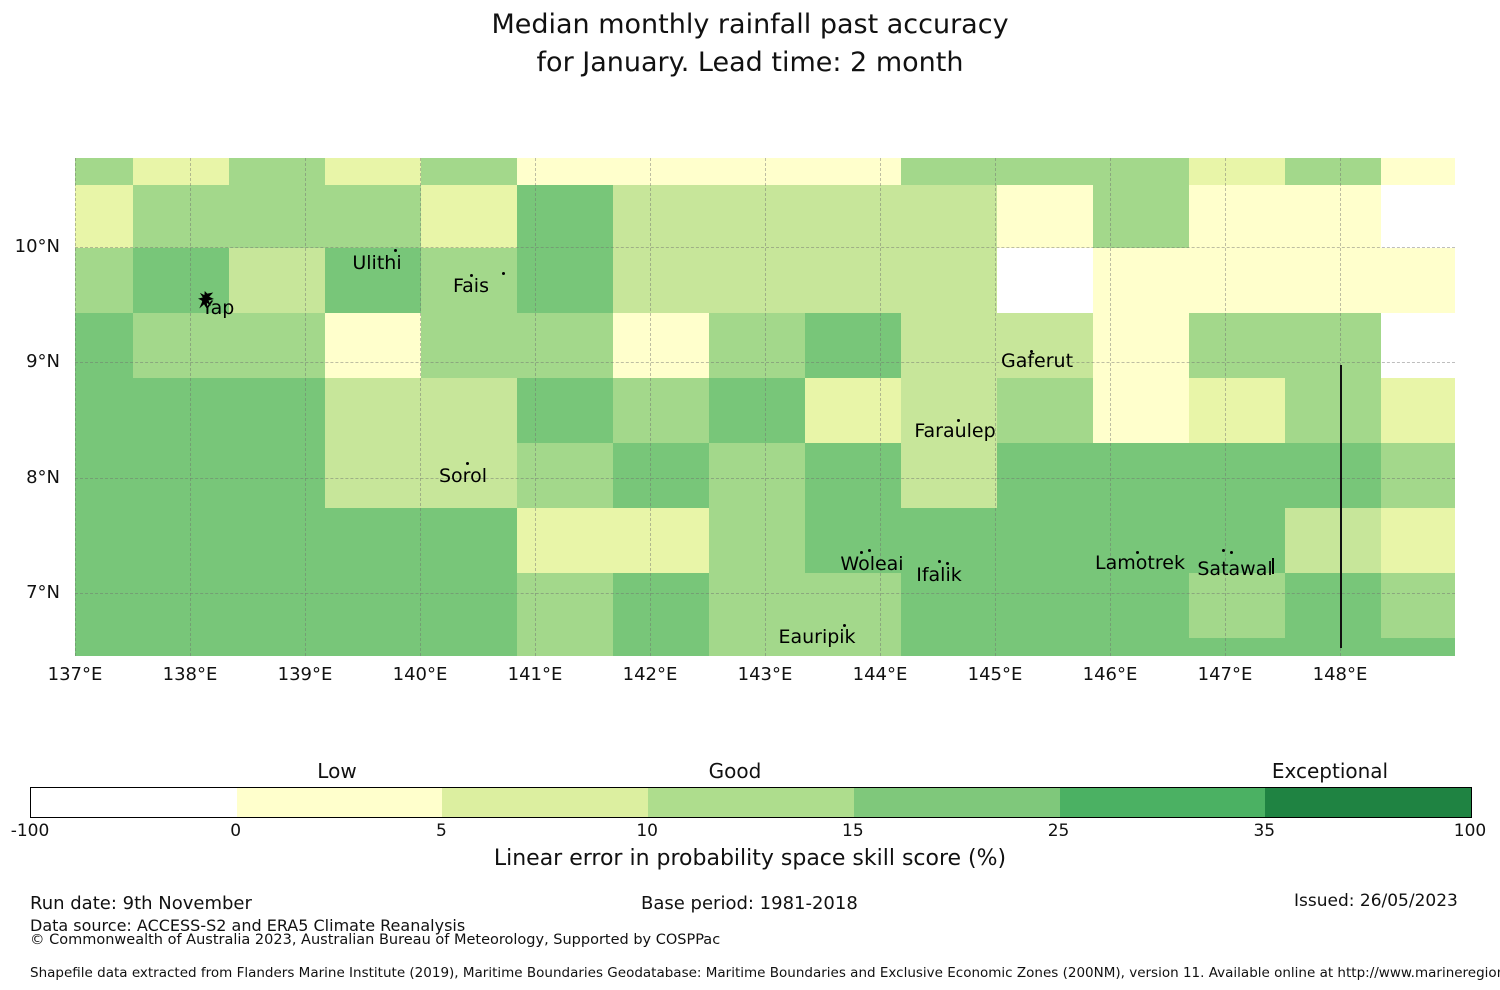 This screenshot has width=1500, height=990. I want to click on y-tick-label: 10°N, so click(37, 246).